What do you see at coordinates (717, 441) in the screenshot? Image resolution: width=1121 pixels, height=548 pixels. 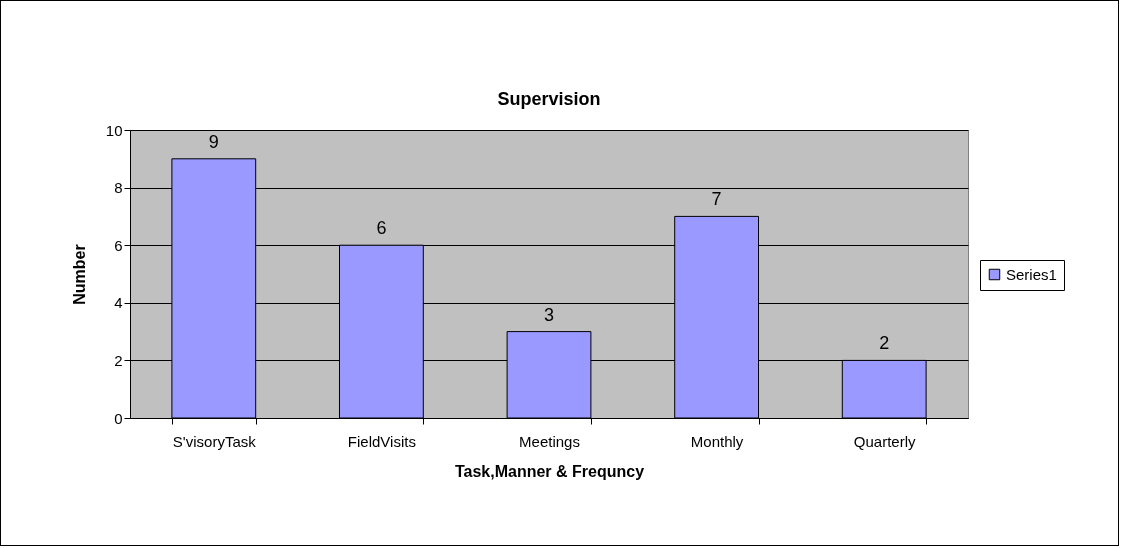 I see `x-tick-label: Monthly` at bounding box center [717, 441].